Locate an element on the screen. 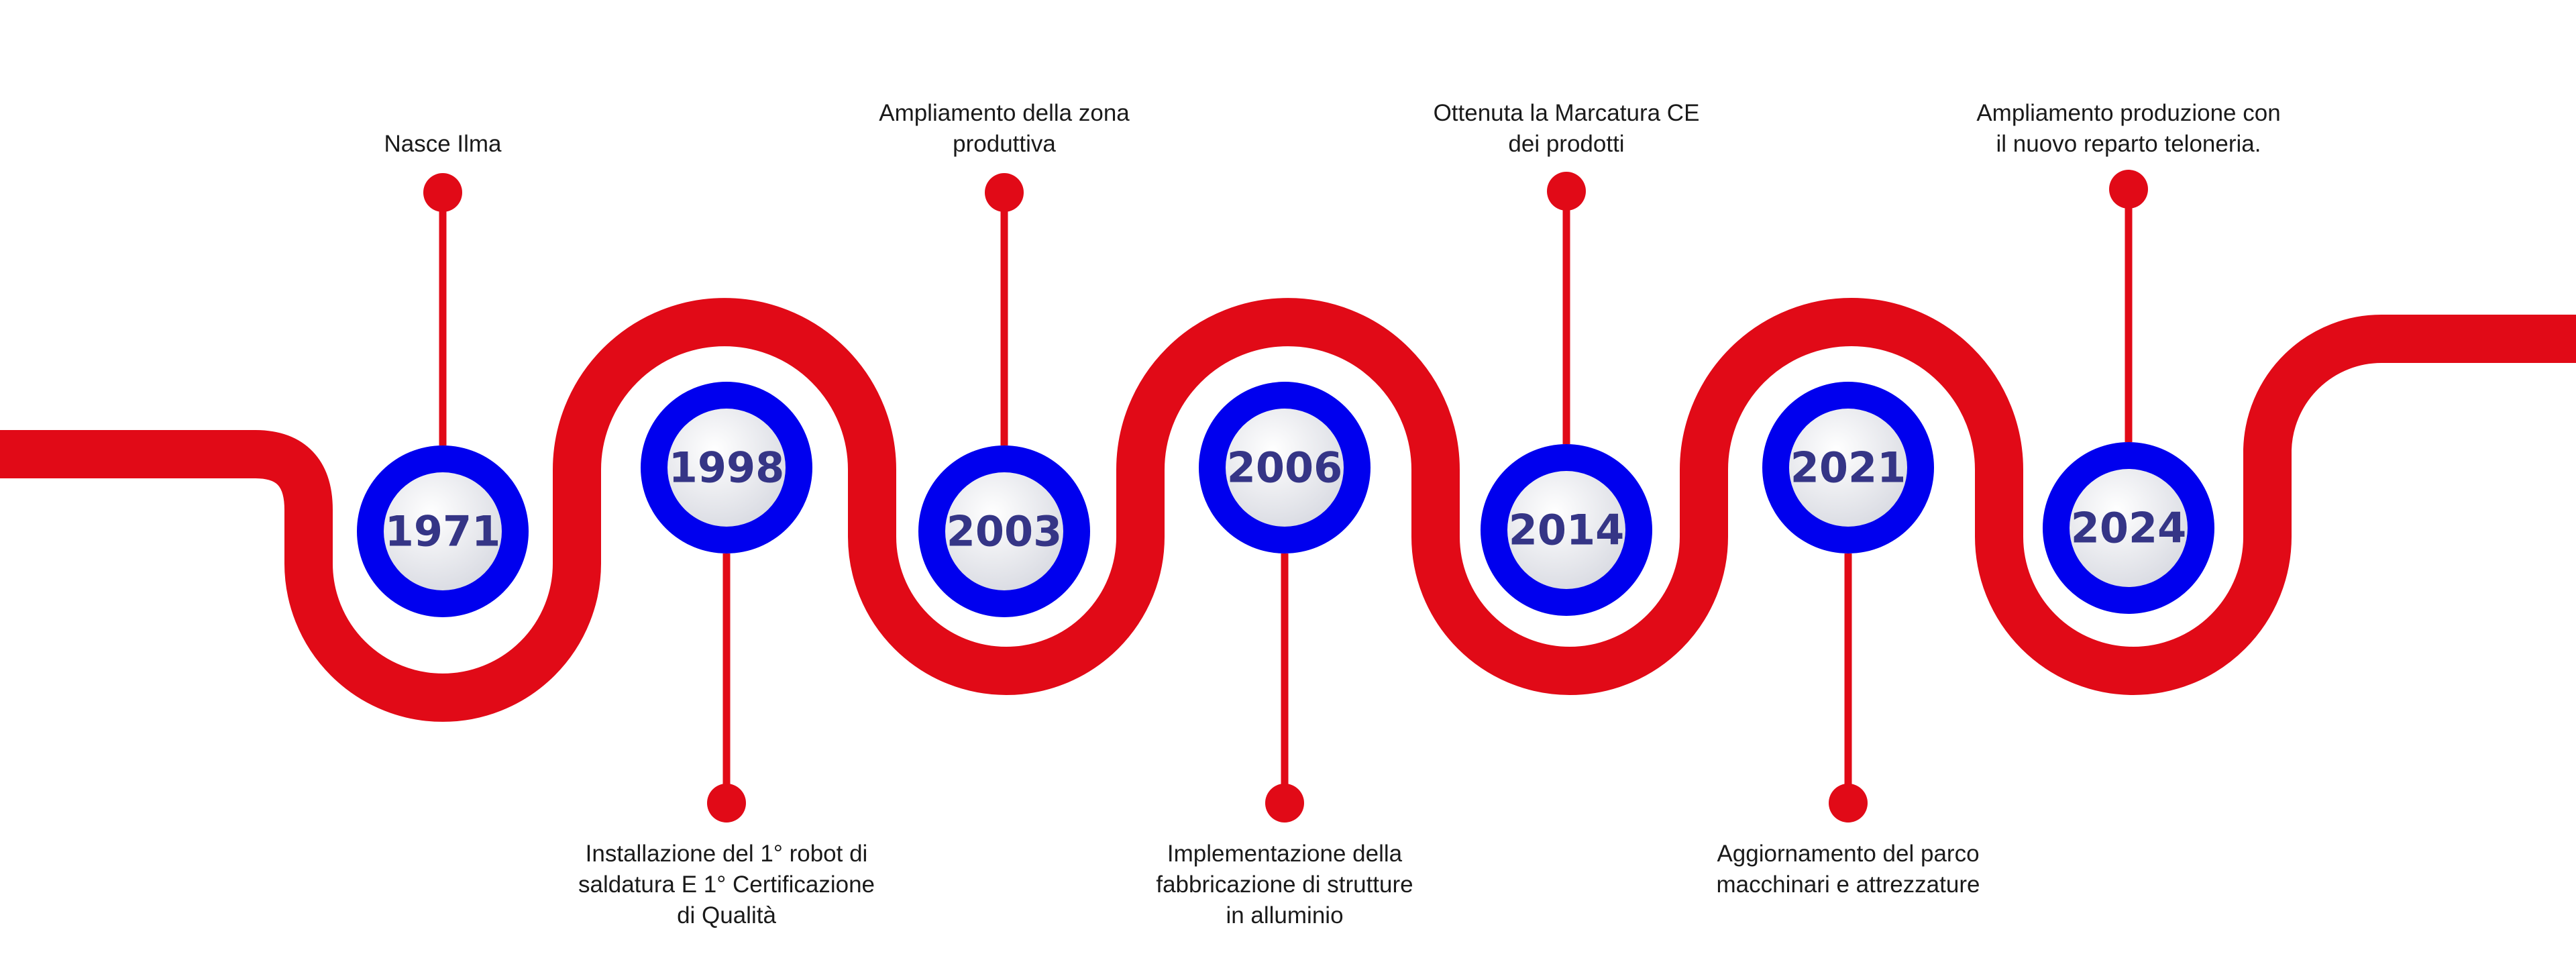  milestone-2006: 2006 is located at coordinates (1285, 602).